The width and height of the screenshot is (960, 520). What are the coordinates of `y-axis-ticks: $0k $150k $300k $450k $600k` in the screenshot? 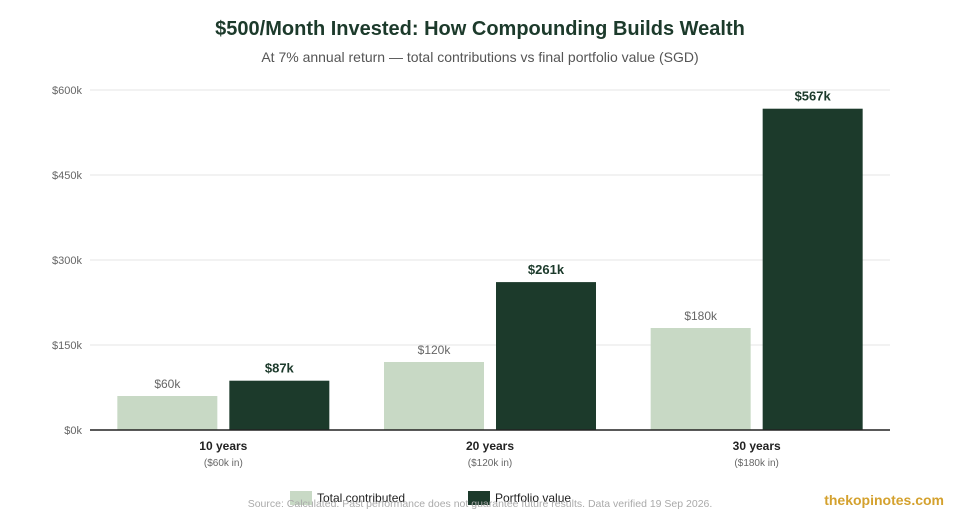 It's located at (67, 261).